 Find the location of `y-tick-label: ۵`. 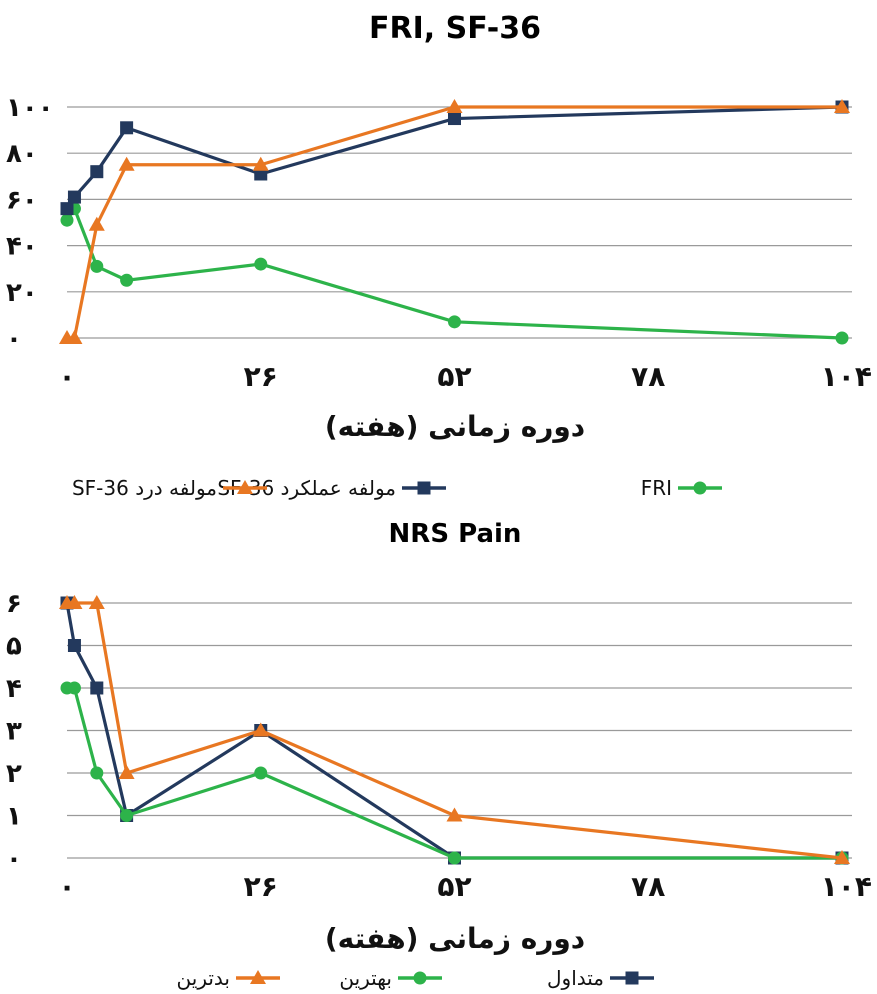

y-tick-label: ۵ is located at coordinates (14, 647).